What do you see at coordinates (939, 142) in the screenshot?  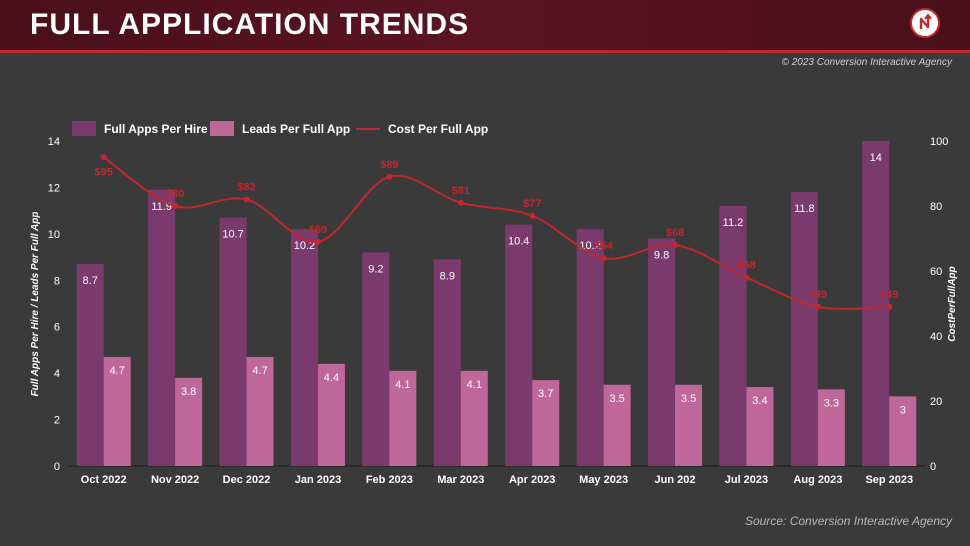 I see `y2-tick-label: 100` at bounding box center [939, 142].